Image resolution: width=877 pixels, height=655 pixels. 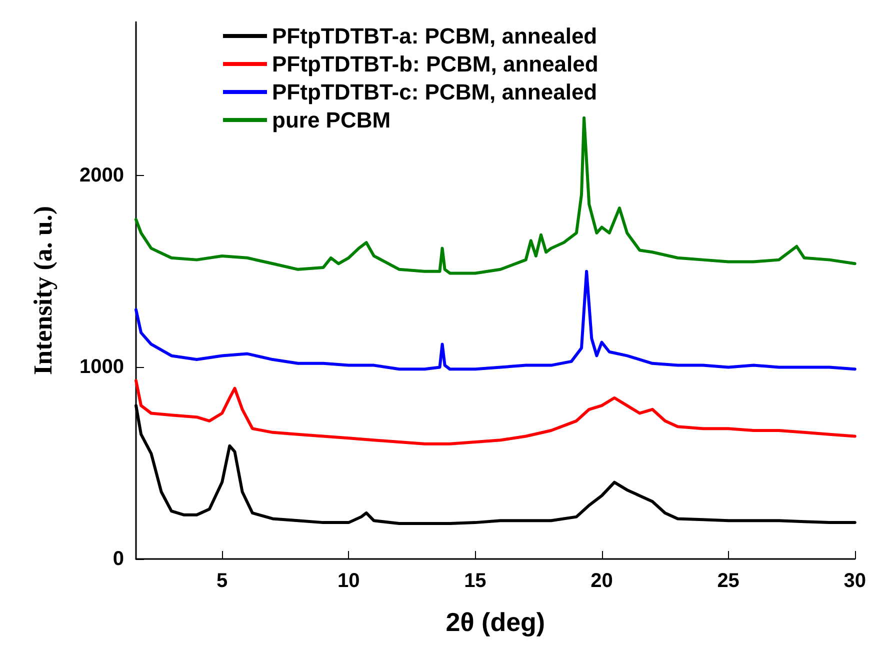 I want to click on legend-label: pure PCBM, so click(x=331, y=120).